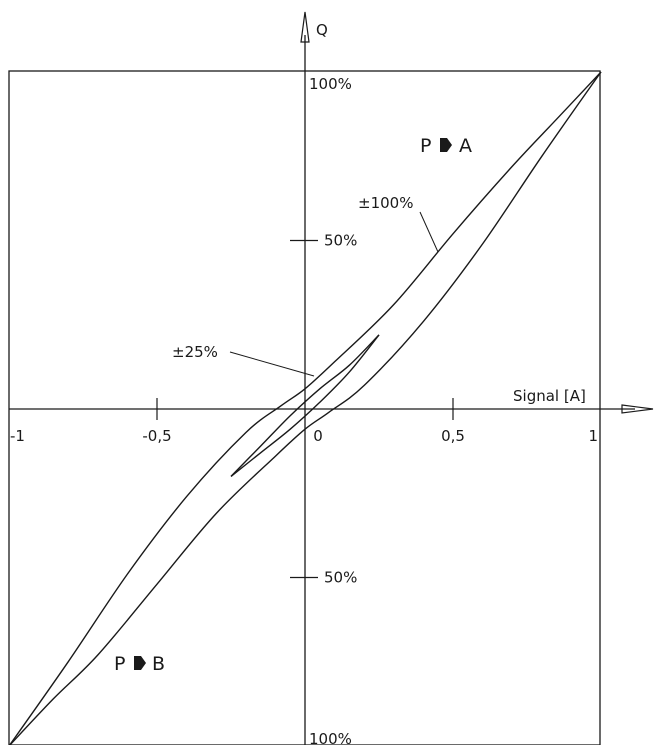  I want to click on x-tick-label: 0, so click(318, 436).